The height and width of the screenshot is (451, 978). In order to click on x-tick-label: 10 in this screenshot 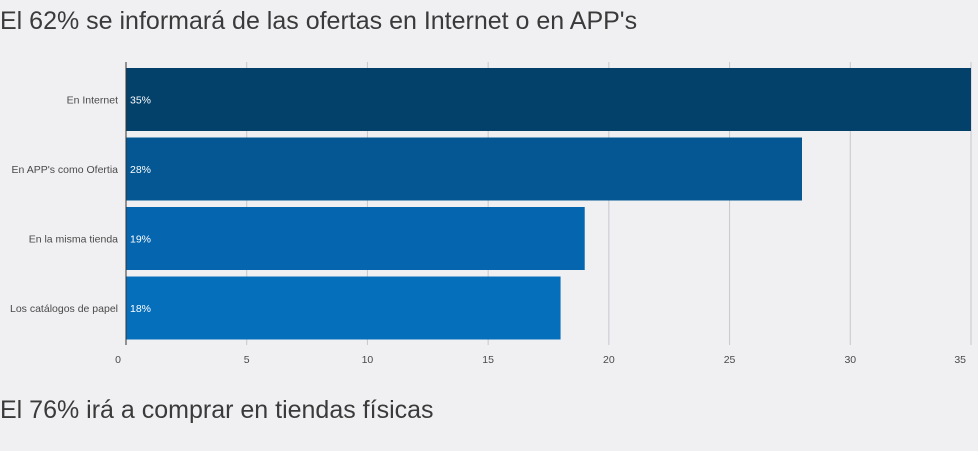, I will do `click(368, 360)`.